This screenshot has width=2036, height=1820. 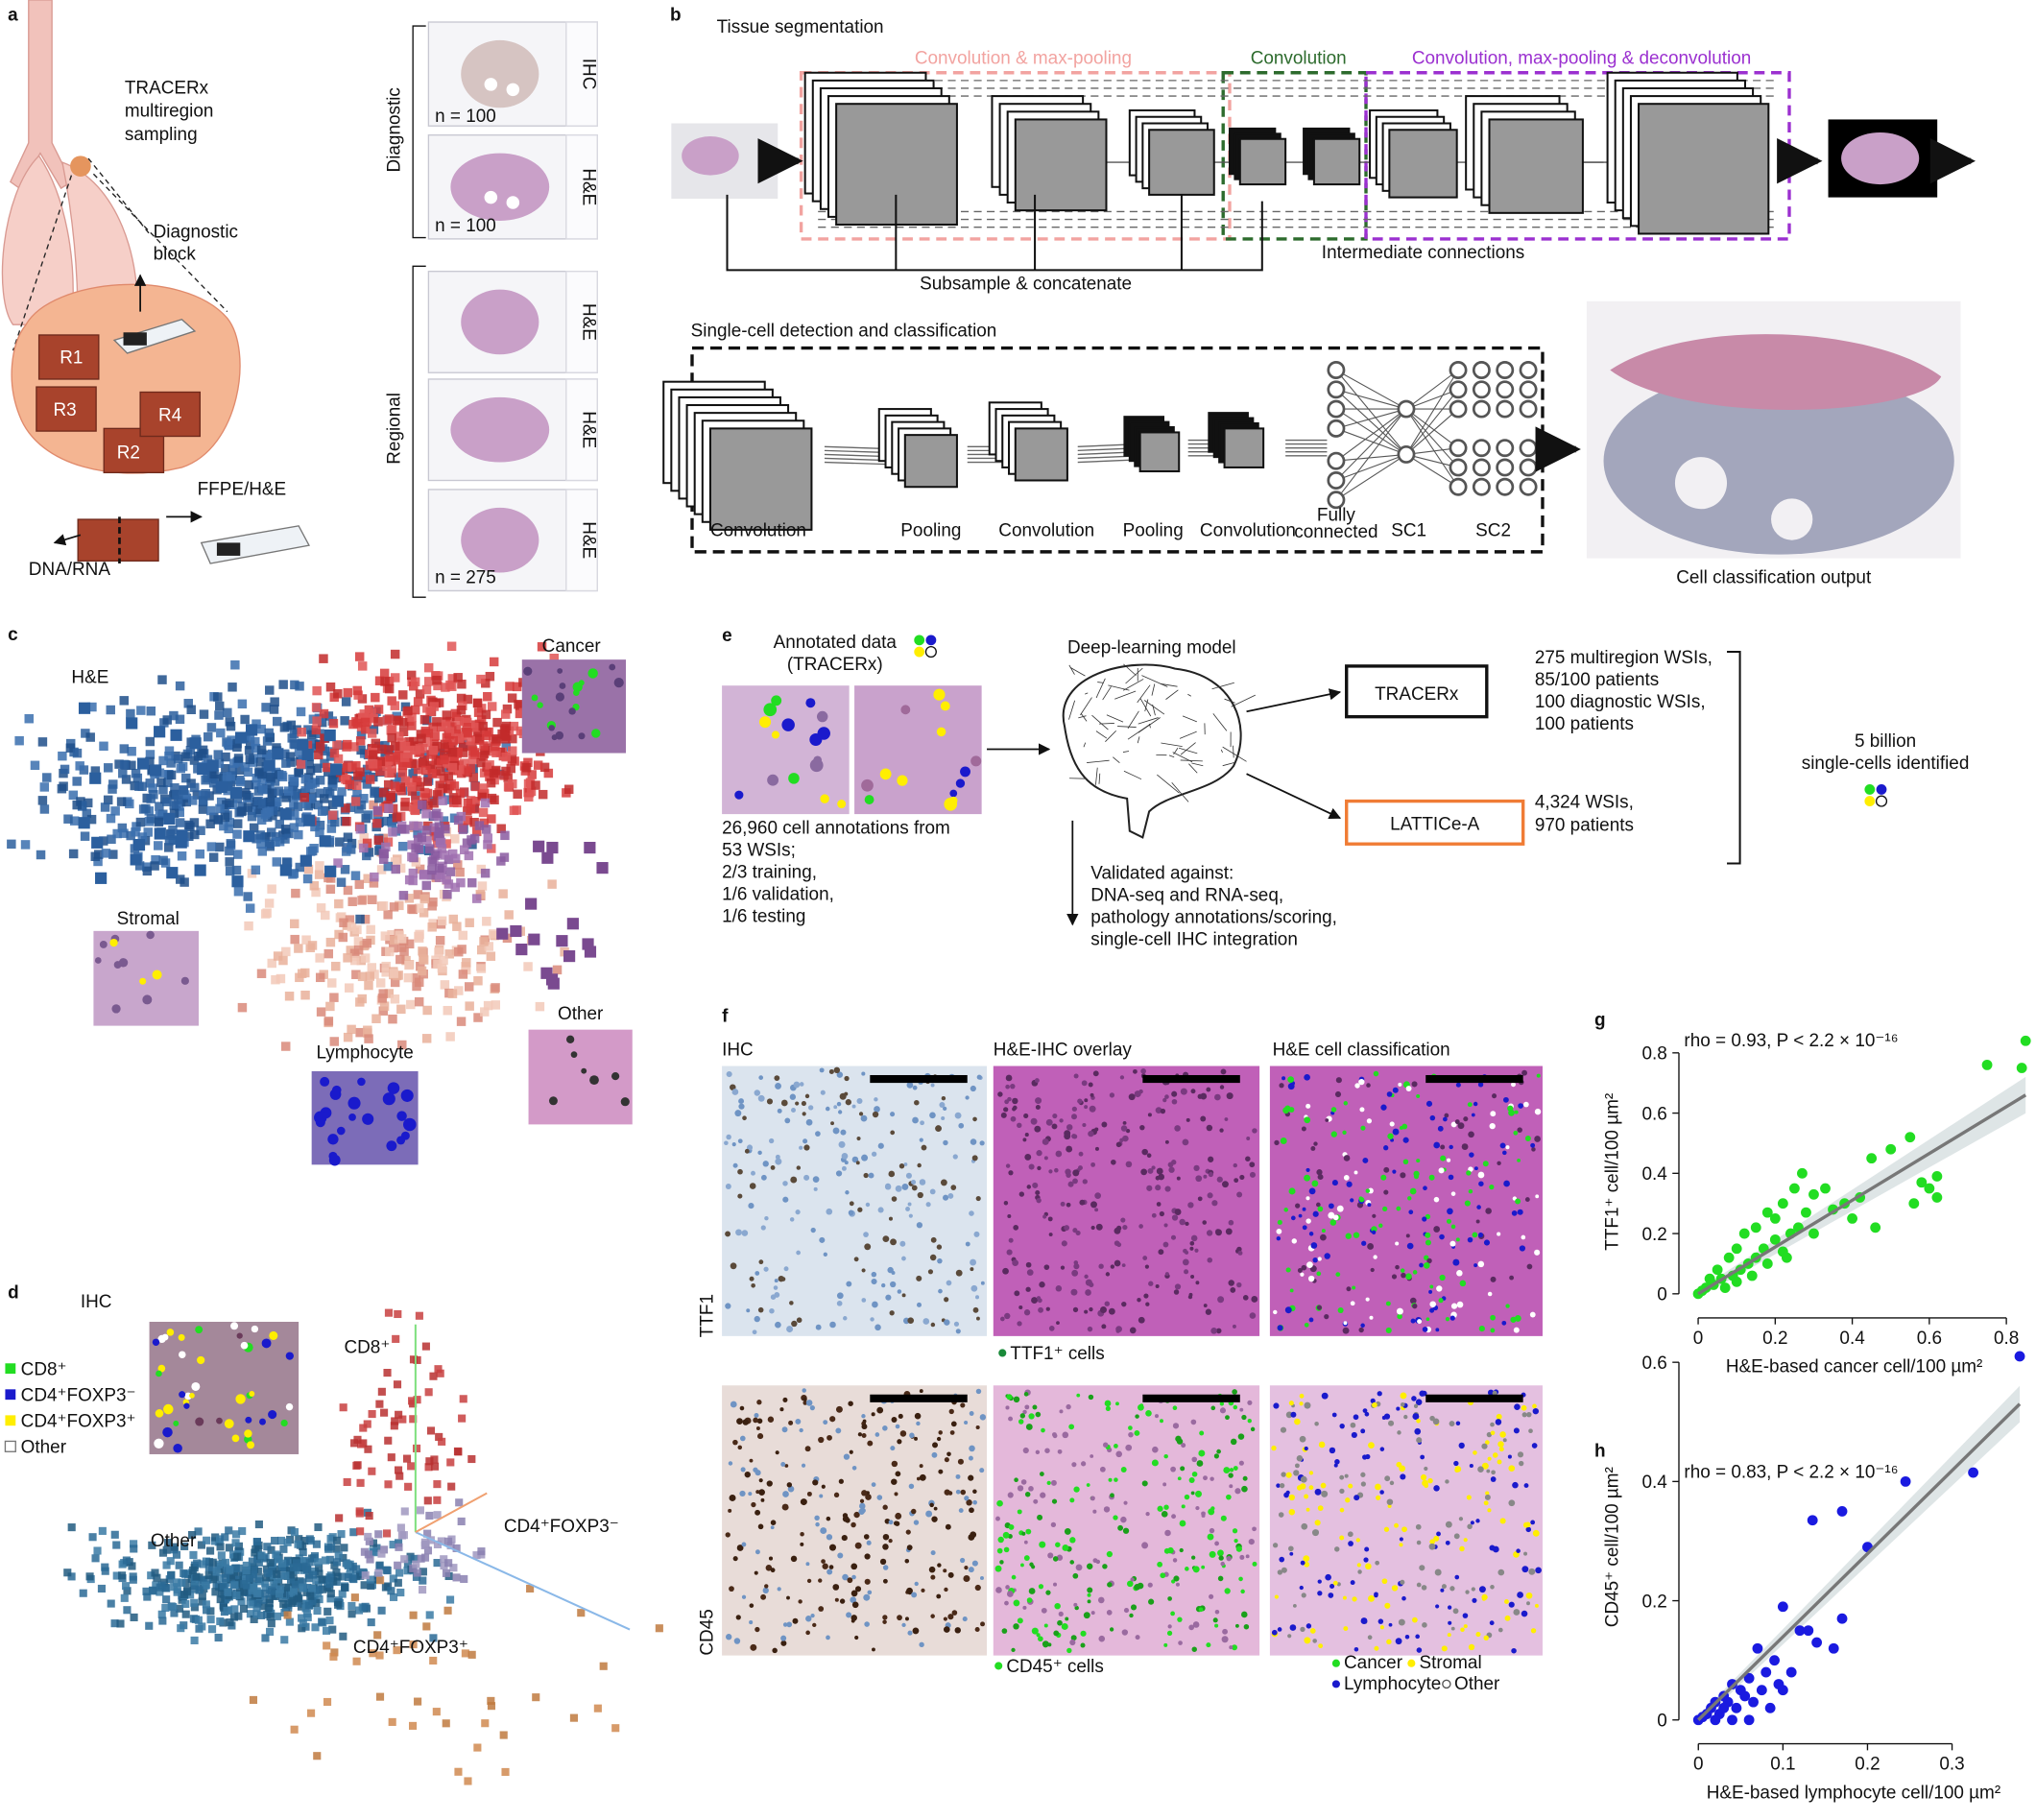 I want to click on label: (TRACERx), so click(x=835, y=665).